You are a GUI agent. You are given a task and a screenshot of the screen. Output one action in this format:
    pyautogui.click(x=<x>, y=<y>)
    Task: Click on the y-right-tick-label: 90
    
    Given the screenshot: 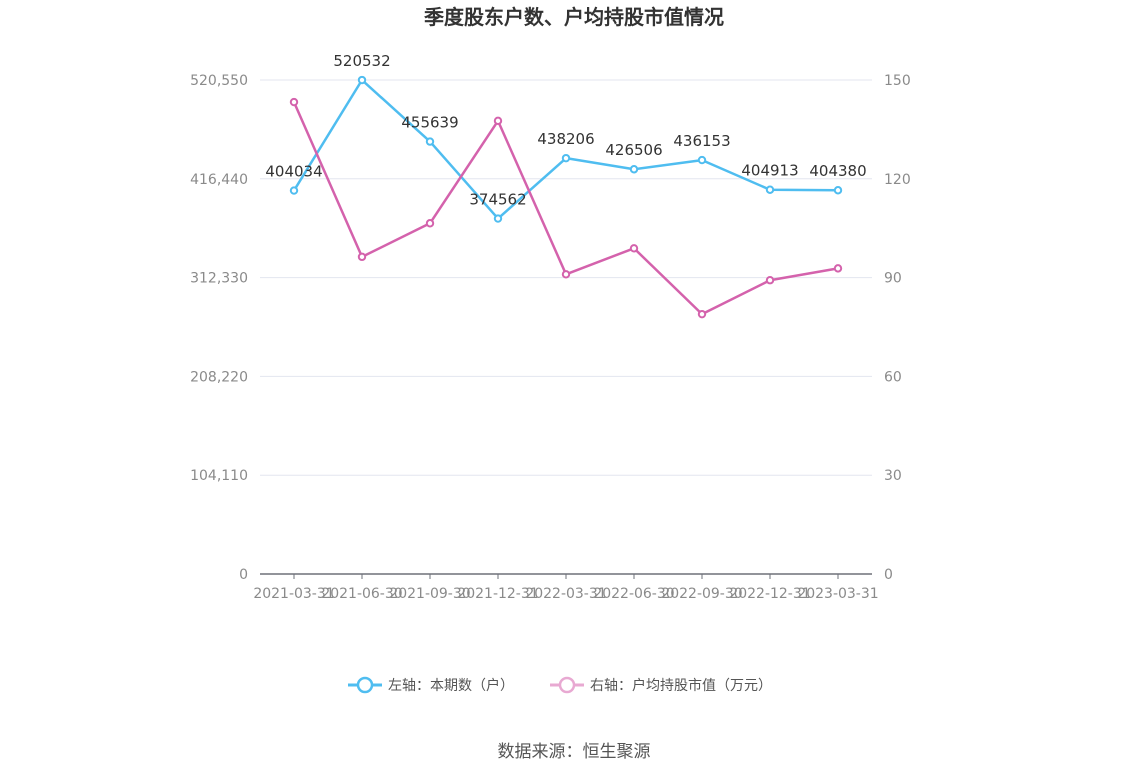 What is the action you would take?
    pyautogui.click(x=893, y=279)
    